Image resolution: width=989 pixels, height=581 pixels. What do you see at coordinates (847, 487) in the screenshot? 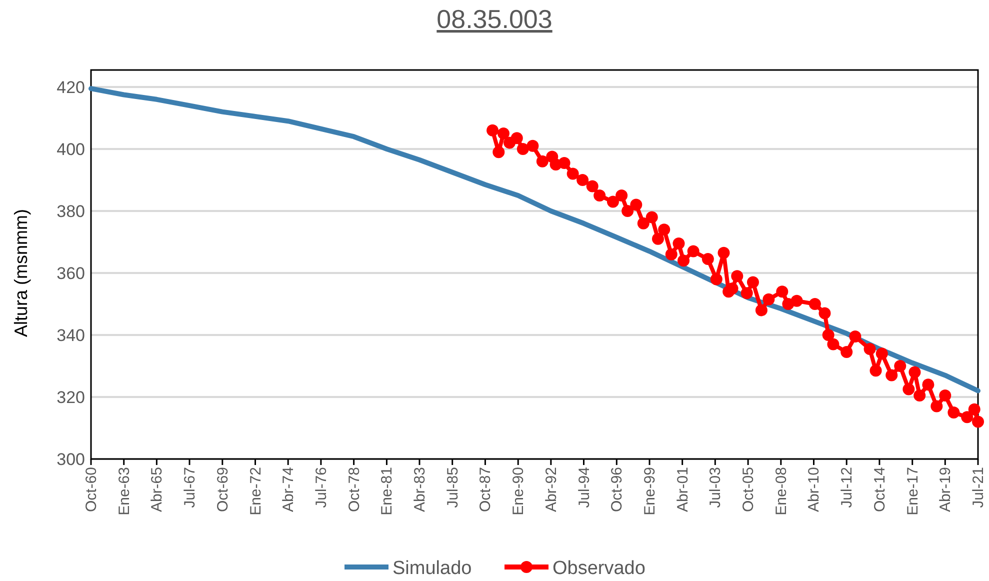
I see `x-tick-label: Jul-12` at bounding box center [847, 487].